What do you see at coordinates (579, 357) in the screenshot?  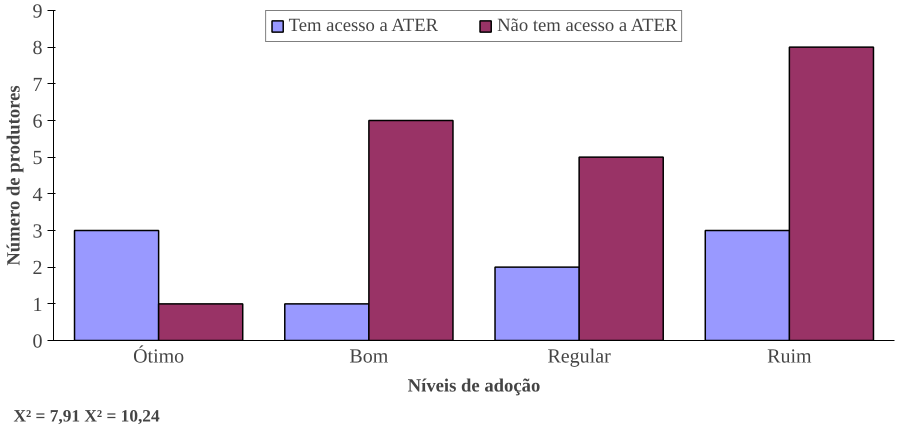 I see `x-tick-label: Regular` at bounding box center [579, 357].